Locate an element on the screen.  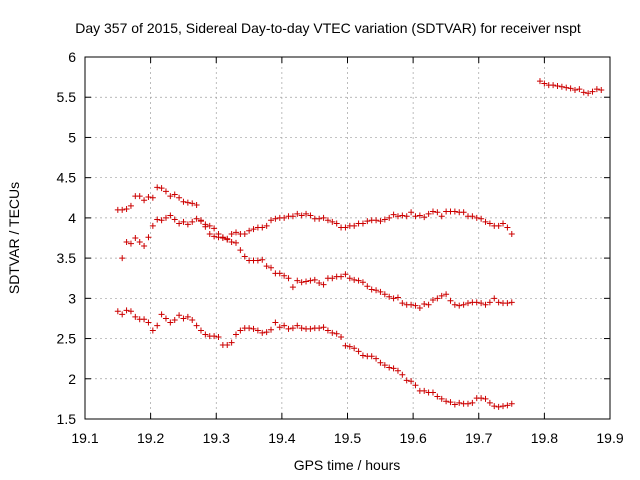
x-tick-label: 19.9 is located at coordinates (609, 438).